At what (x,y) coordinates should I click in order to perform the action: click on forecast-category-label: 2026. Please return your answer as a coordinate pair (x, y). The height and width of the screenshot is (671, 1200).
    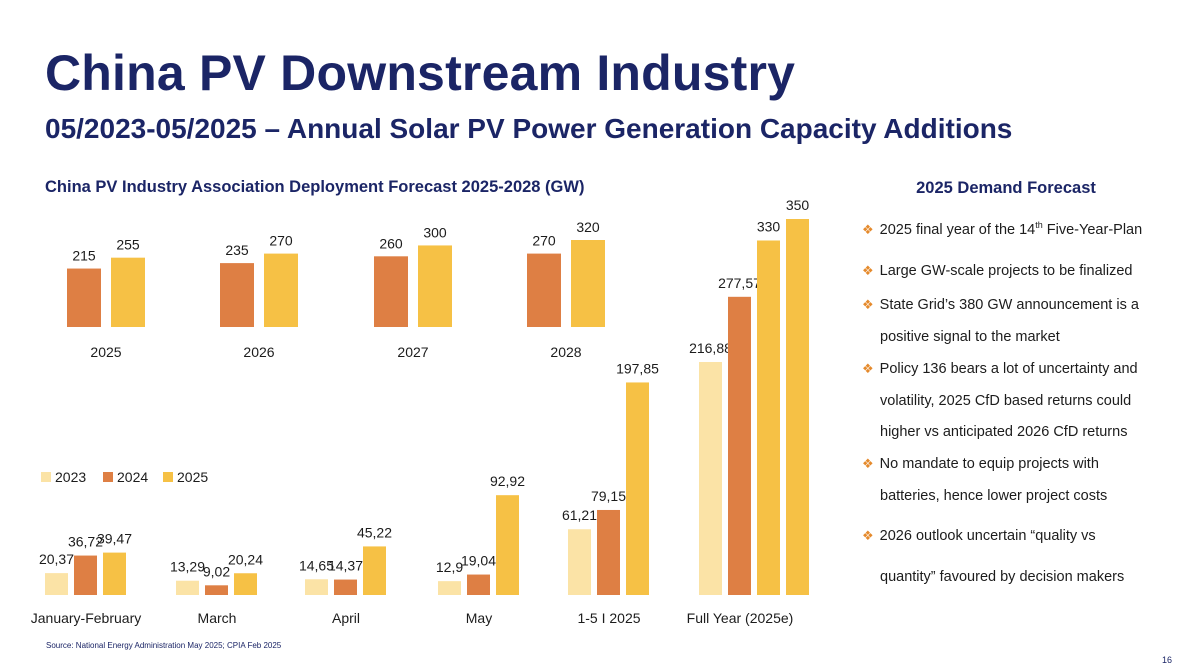
    Looking at the image, I should click on (258, 352).